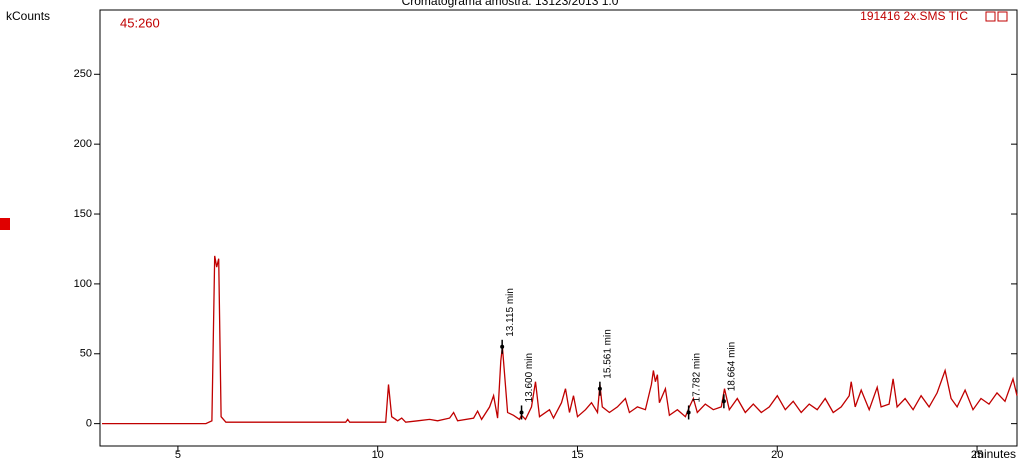 This screenshot has width=1018, height=461. Describe the element at coordinates (5, 224) in the screenshot. I see `marker-square` at that location.